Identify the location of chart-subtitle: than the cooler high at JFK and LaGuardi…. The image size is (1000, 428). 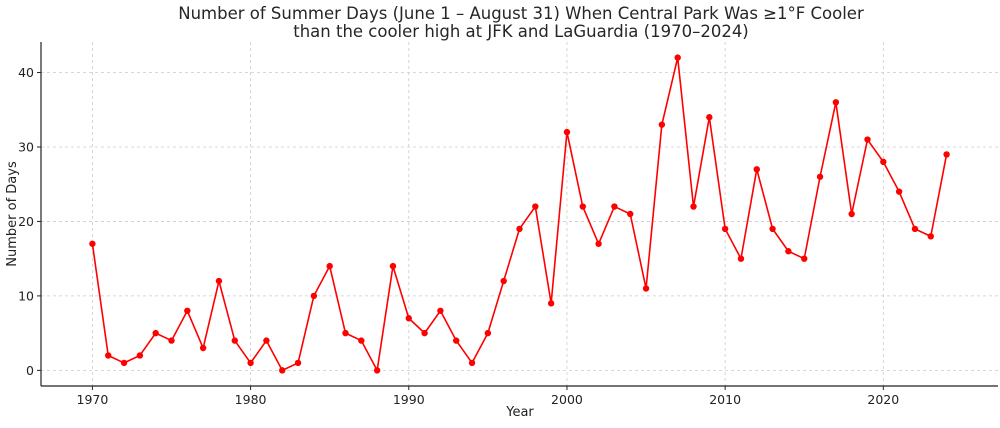
(521, 31).